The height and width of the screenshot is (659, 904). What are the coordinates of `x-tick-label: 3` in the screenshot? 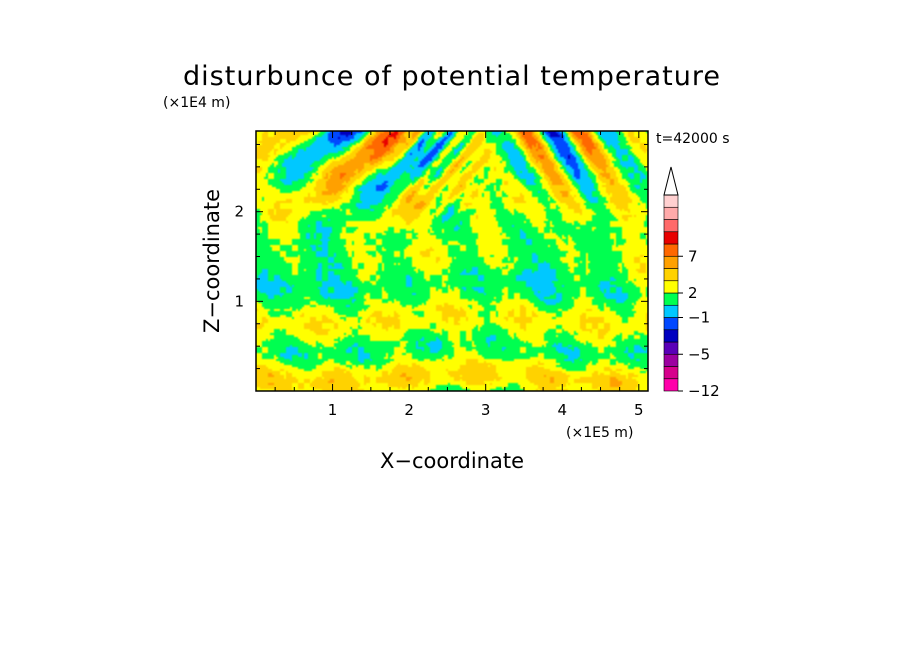 It's located at (486, 410).